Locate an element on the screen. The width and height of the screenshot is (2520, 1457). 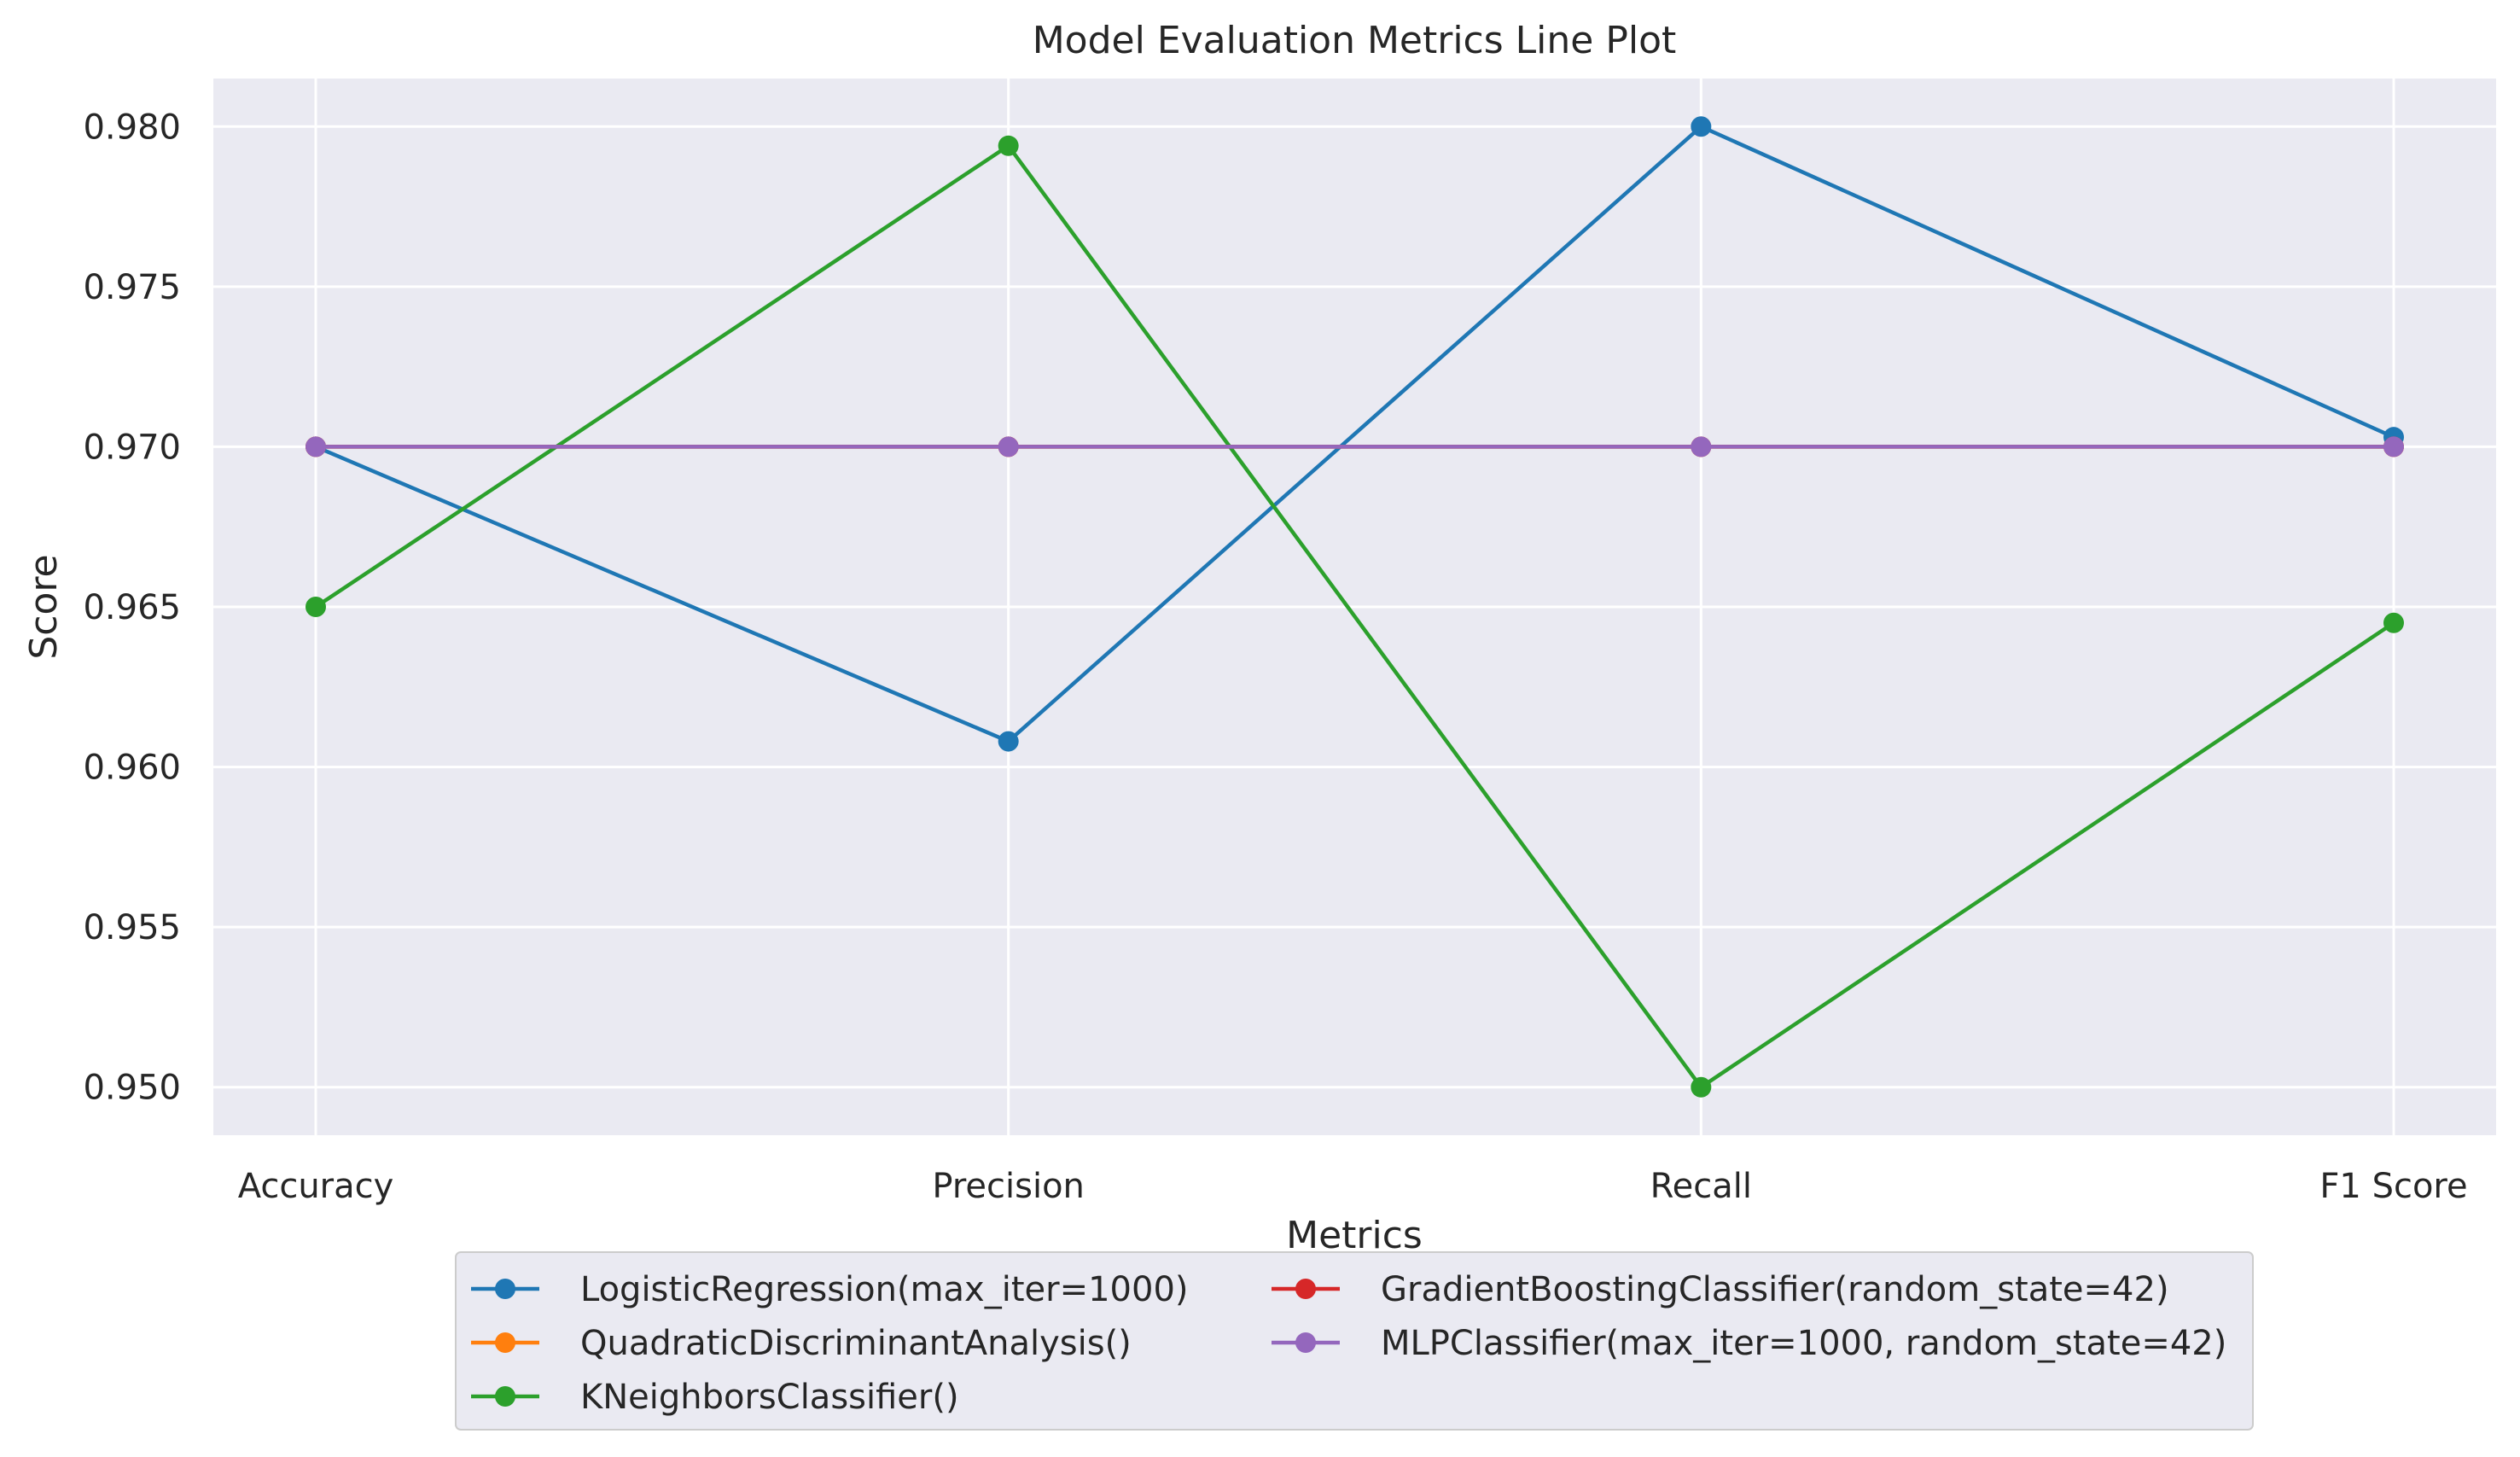
legend-item: KNeighborsClassifier() is located at coordinates (715, 1397).